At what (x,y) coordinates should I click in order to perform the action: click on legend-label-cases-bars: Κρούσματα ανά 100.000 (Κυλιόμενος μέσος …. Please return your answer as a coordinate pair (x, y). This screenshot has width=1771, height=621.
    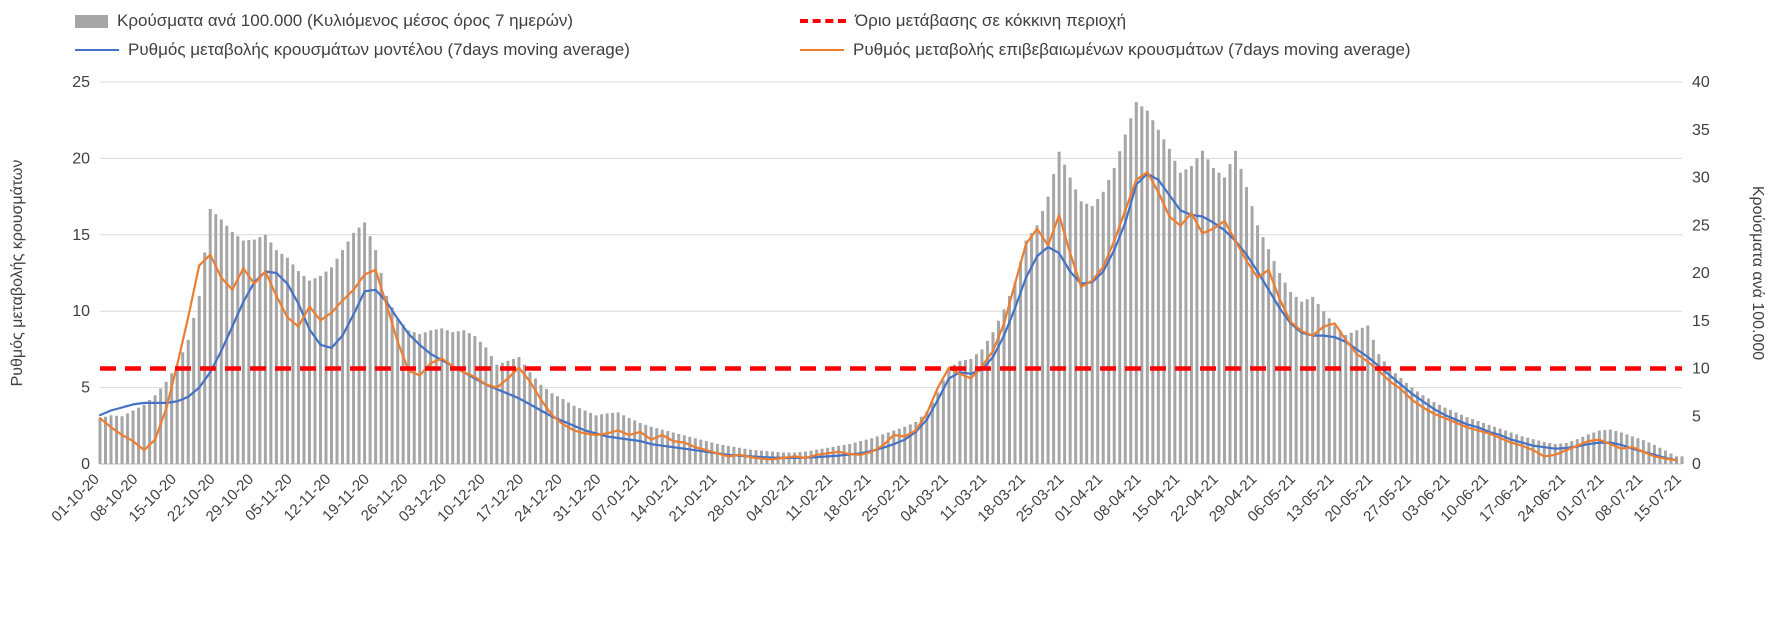
    Looking at the image, I should click on (345, 20).